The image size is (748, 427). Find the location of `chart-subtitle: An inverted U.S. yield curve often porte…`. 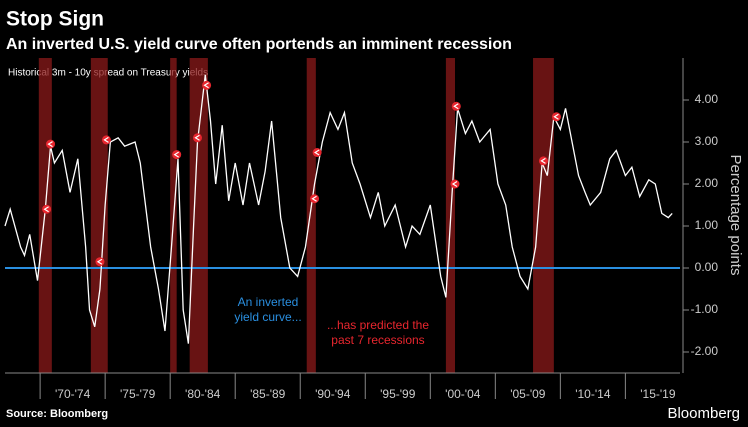

chart-subtitle: An inverted U.S. yield curve often porte… is located at coordinates (259, 44).